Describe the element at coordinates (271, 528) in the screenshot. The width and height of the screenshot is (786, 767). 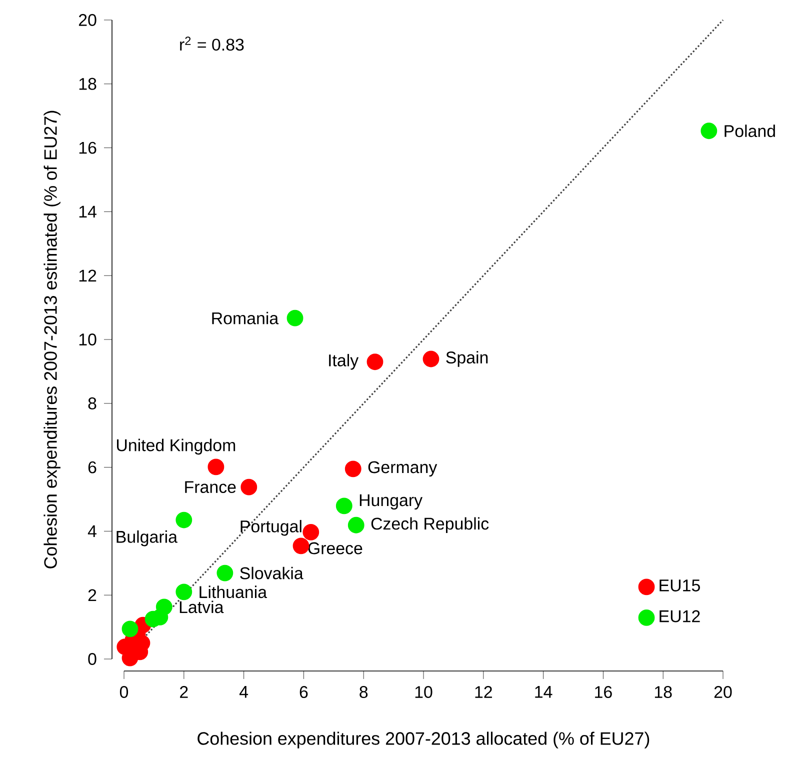
I see `annotation: Portugal` at that location.